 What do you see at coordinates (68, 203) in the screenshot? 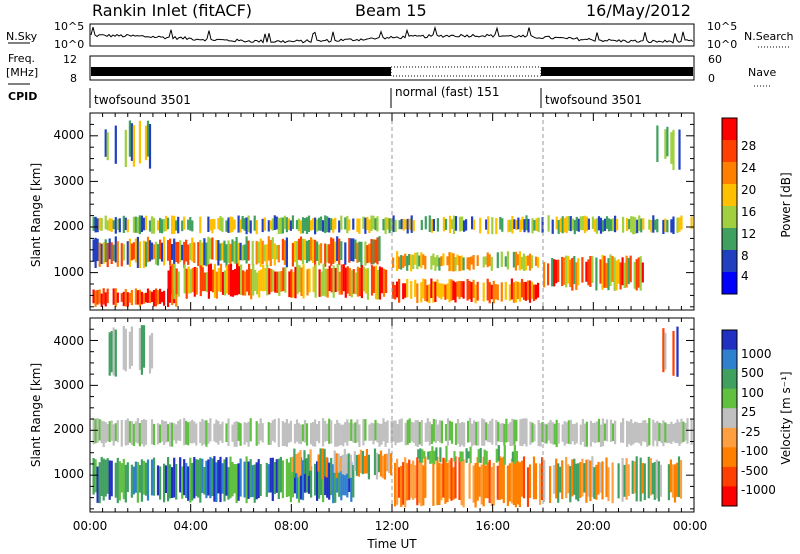
I see `power-ytick-labels: 1000 2000 3000 4000` at bounding box center [68, 203].